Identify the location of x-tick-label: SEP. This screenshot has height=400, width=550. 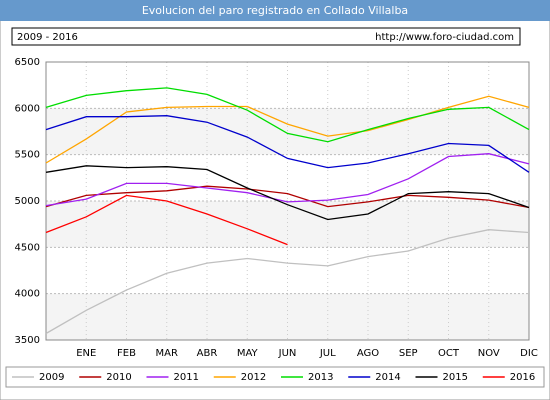
(408, 353).